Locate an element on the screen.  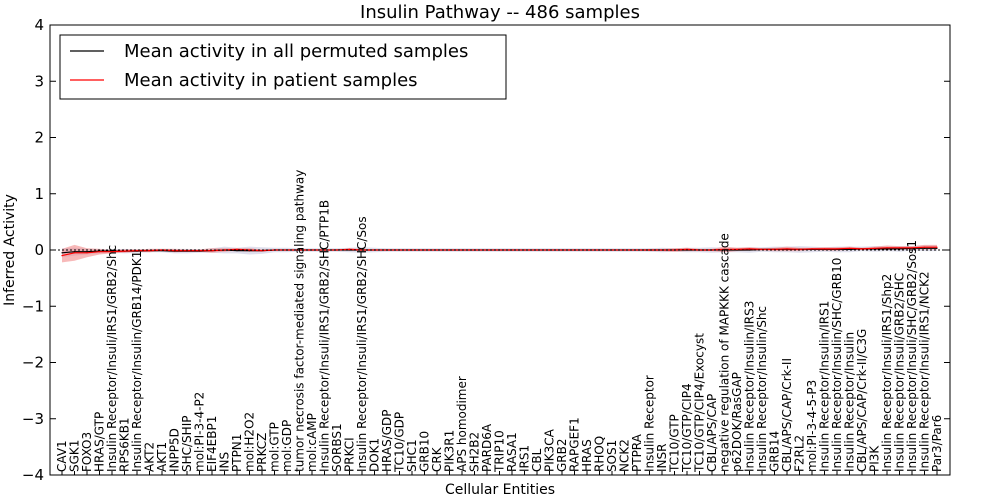
x-tick-label: CRK is located at coordinates (437, 459).